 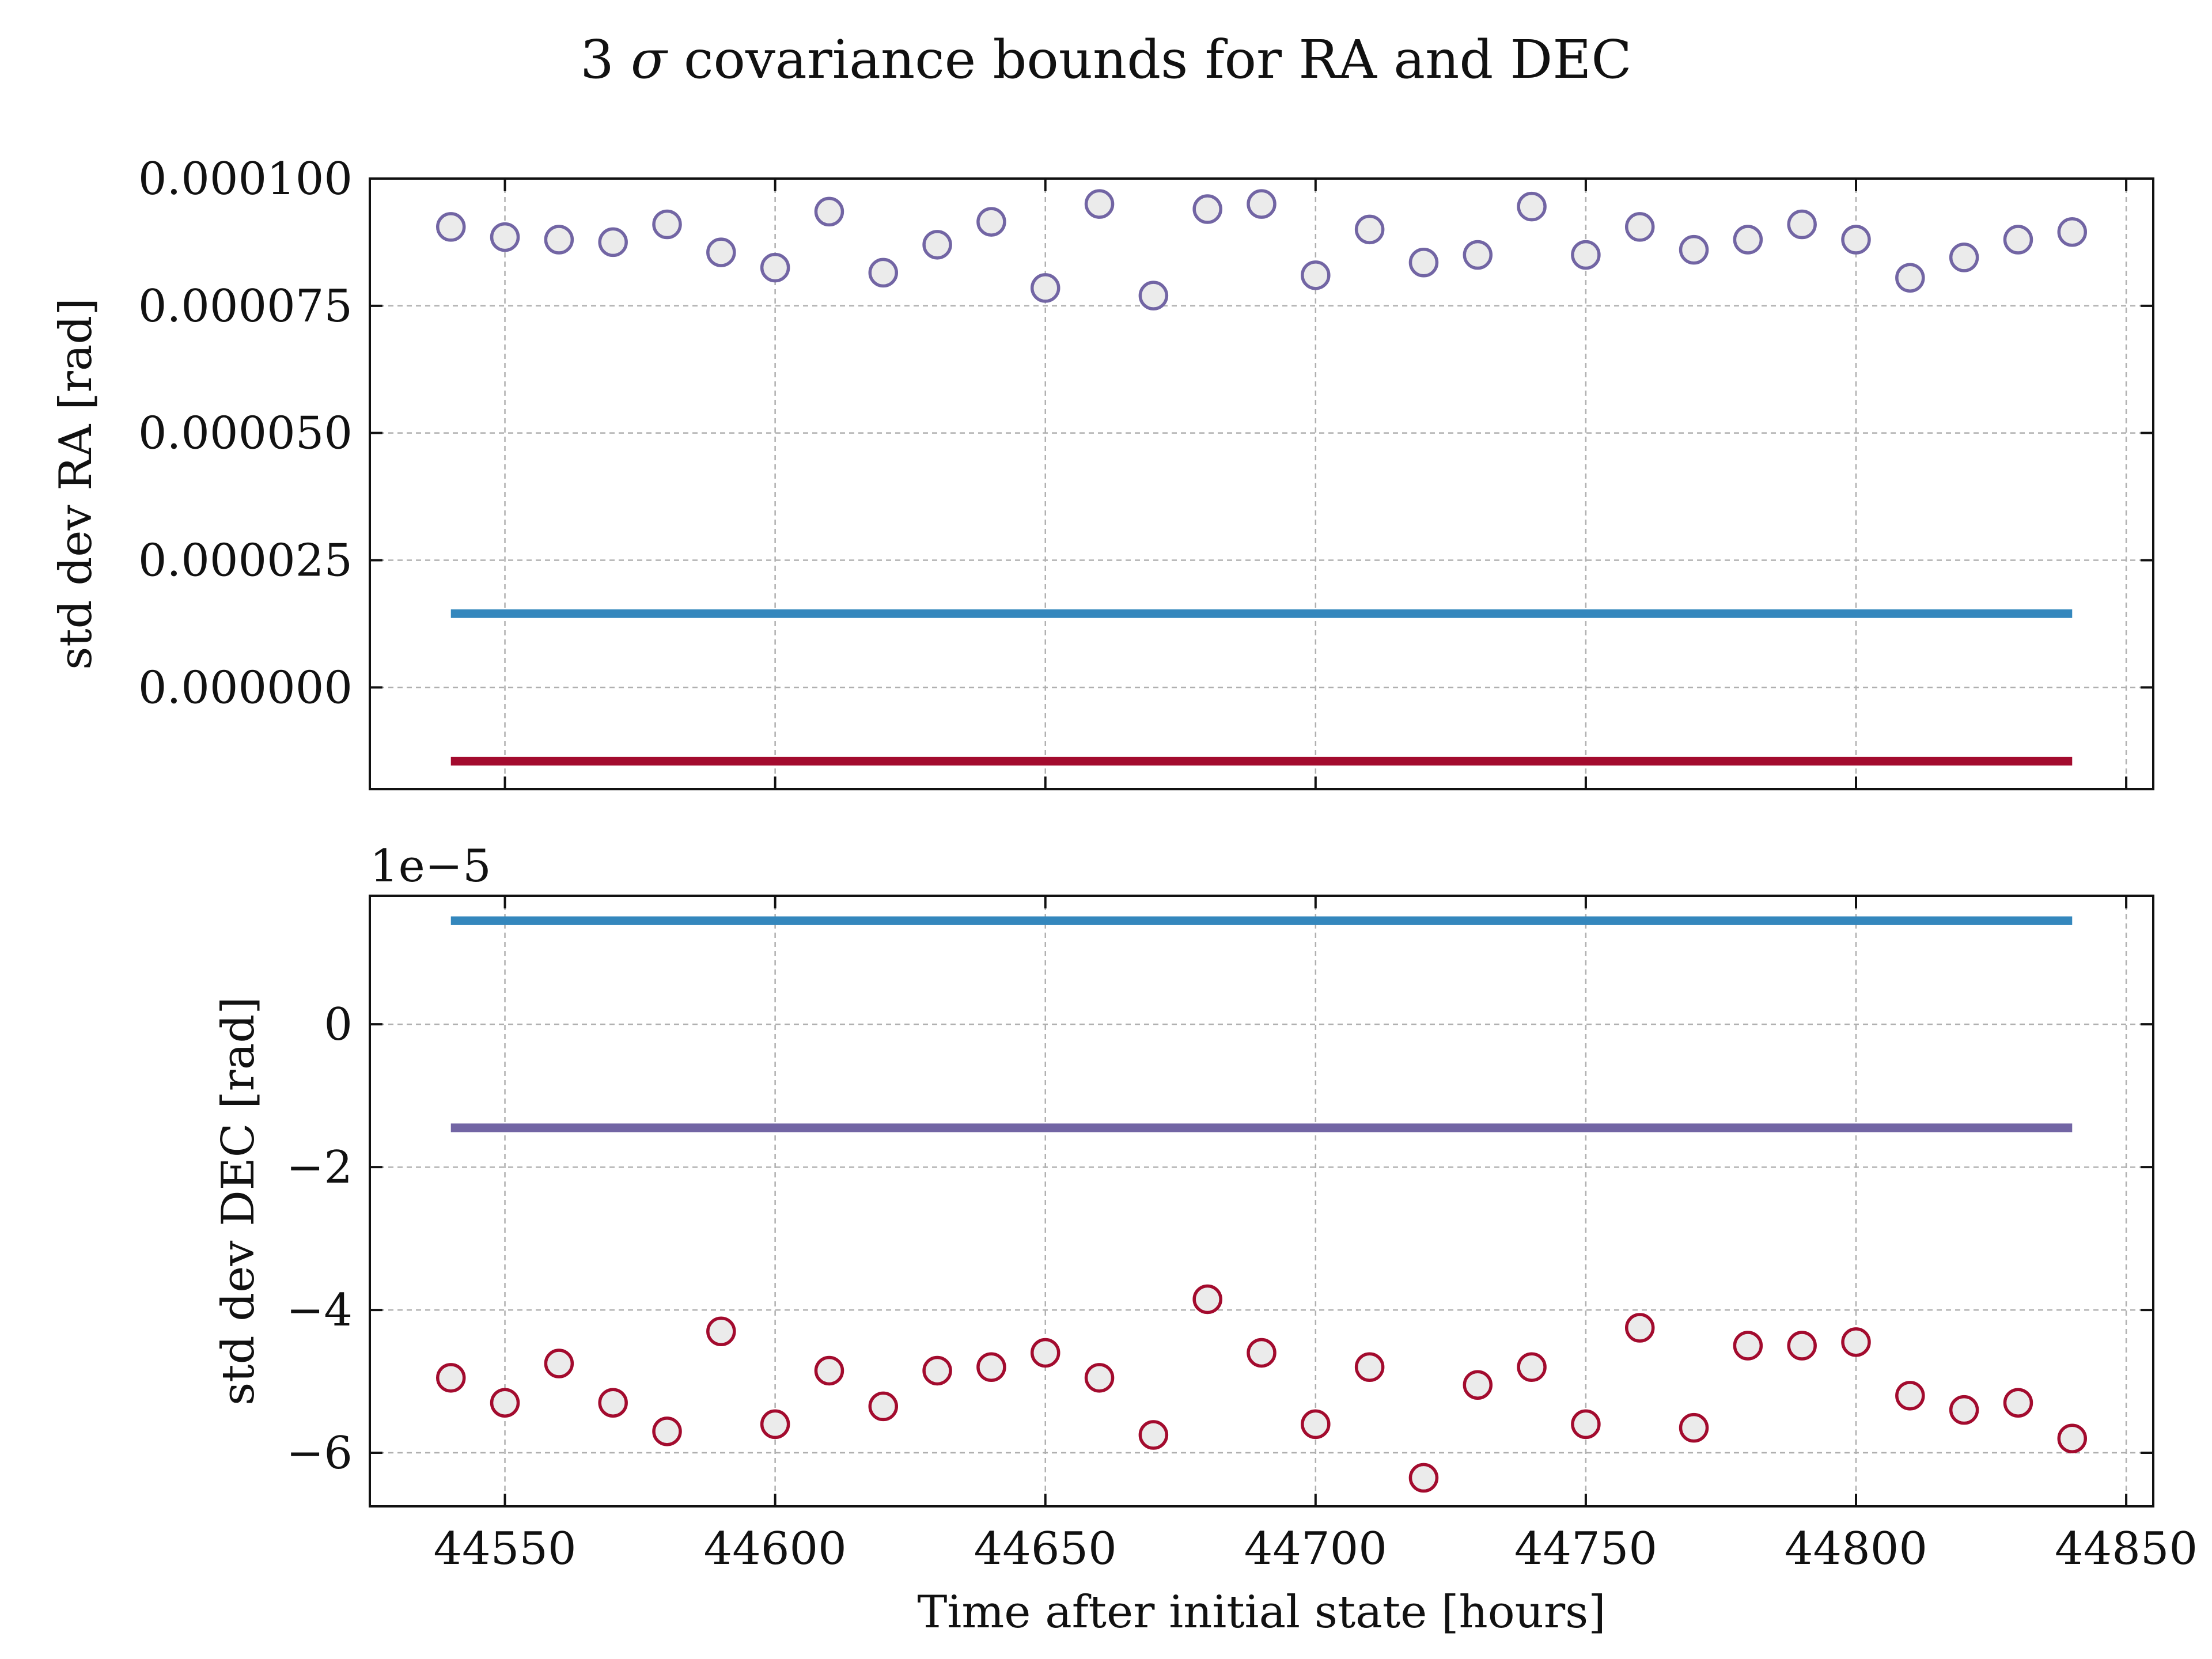 What do you see at coordinates (775, 1549) in the screenshot?
I see `x-tick-label: 44600` at bounding box center [775, 1549].